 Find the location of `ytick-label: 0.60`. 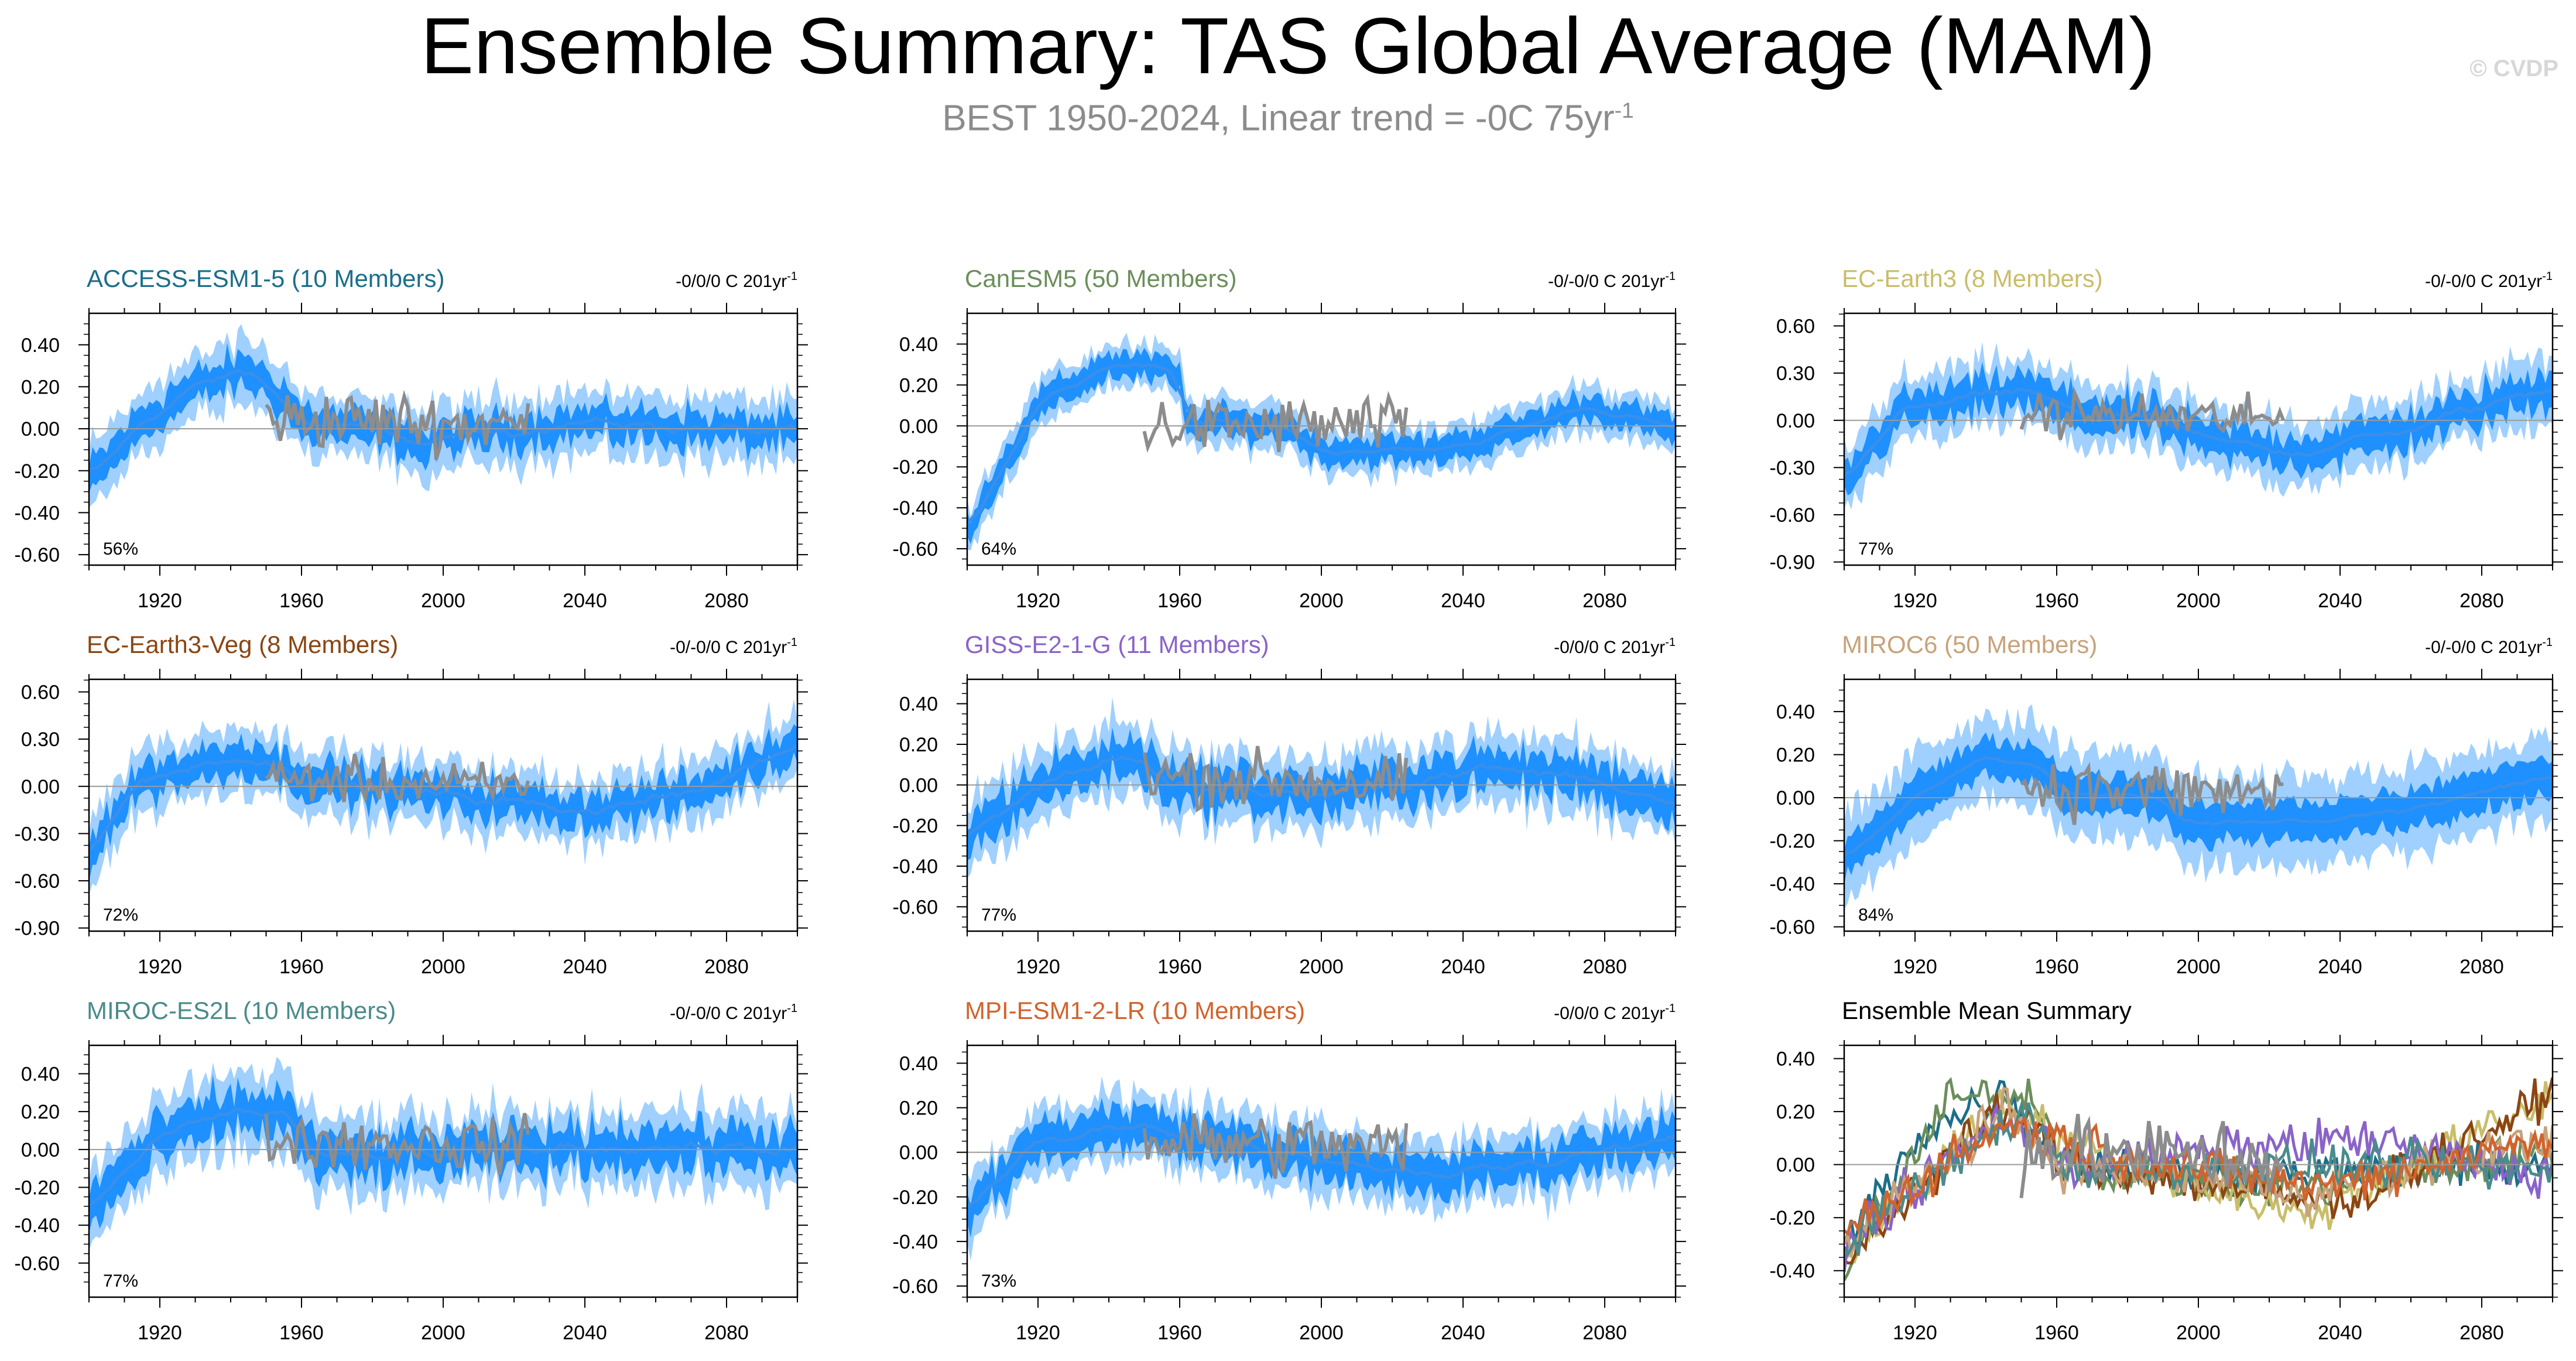

ytick-label: 0.60 is located at coordinates (1795, 327).